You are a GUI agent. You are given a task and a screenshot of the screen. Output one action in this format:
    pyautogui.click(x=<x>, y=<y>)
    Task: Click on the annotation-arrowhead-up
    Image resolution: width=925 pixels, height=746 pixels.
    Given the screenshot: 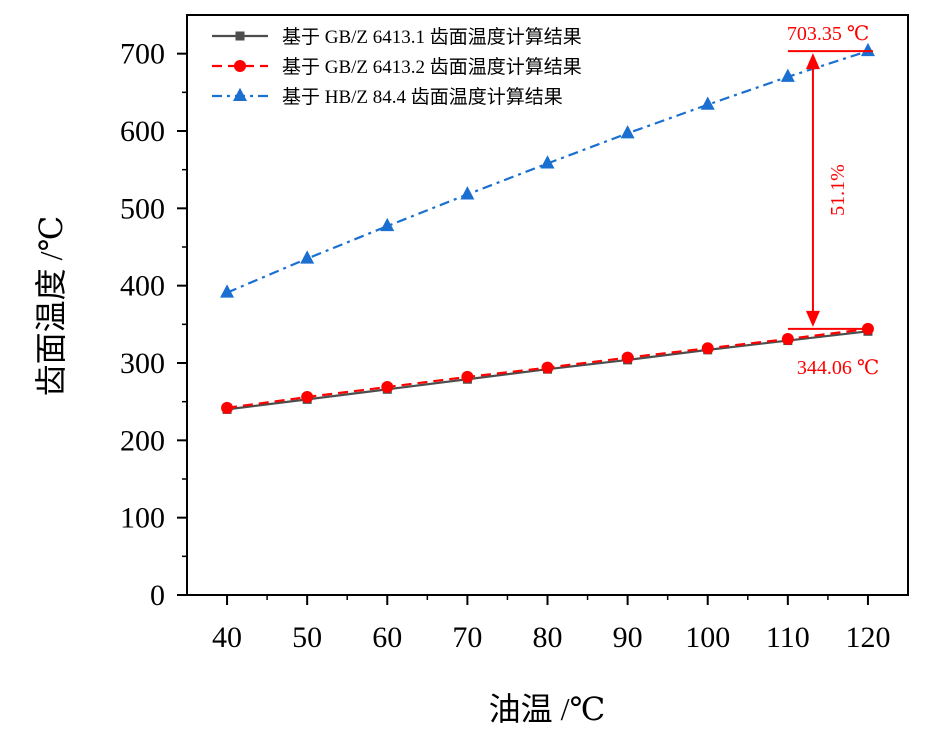 What is the action you would take?
    pyautogui.click(x=812, y=61)
    